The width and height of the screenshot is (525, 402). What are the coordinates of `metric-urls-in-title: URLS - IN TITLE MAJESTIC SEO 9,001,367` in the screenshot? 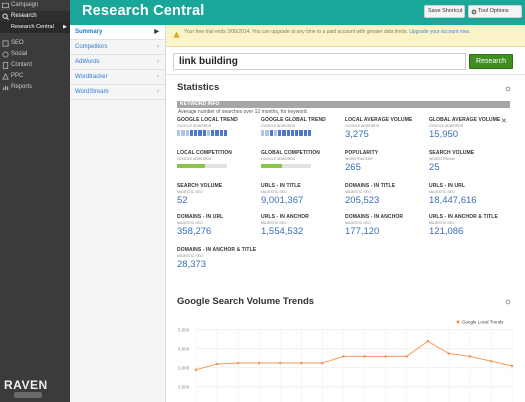 It's located at (282, 194).